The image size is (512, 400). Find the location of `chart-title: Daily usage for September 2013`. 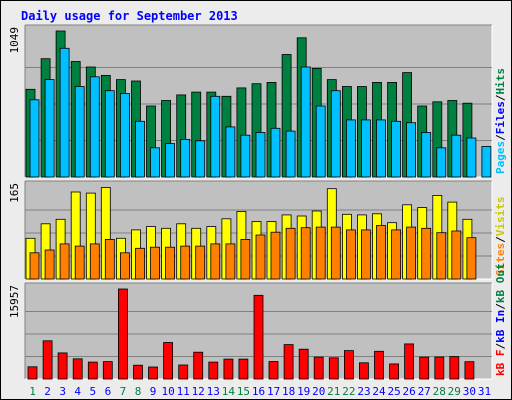

chart-title: Daily usage for September 2013 is located at coordinates (129, 16).